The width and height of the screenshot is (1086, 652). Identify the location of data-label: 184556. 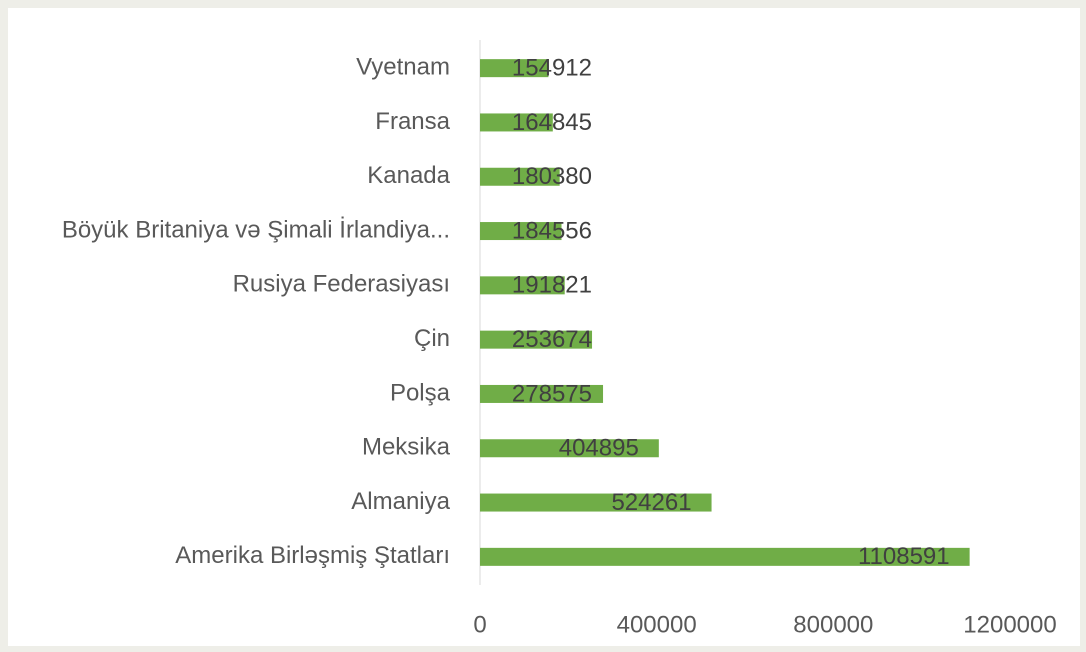
(552, 230).